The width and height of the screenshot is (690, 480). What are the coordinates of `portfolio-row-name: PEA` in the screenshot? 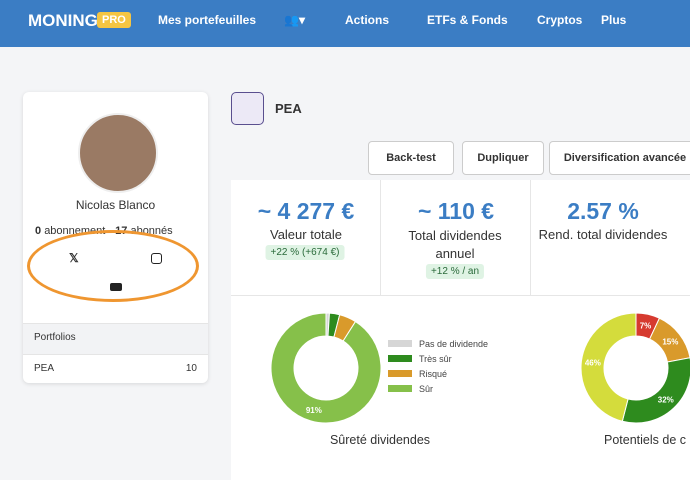 It's located at (44, 368).